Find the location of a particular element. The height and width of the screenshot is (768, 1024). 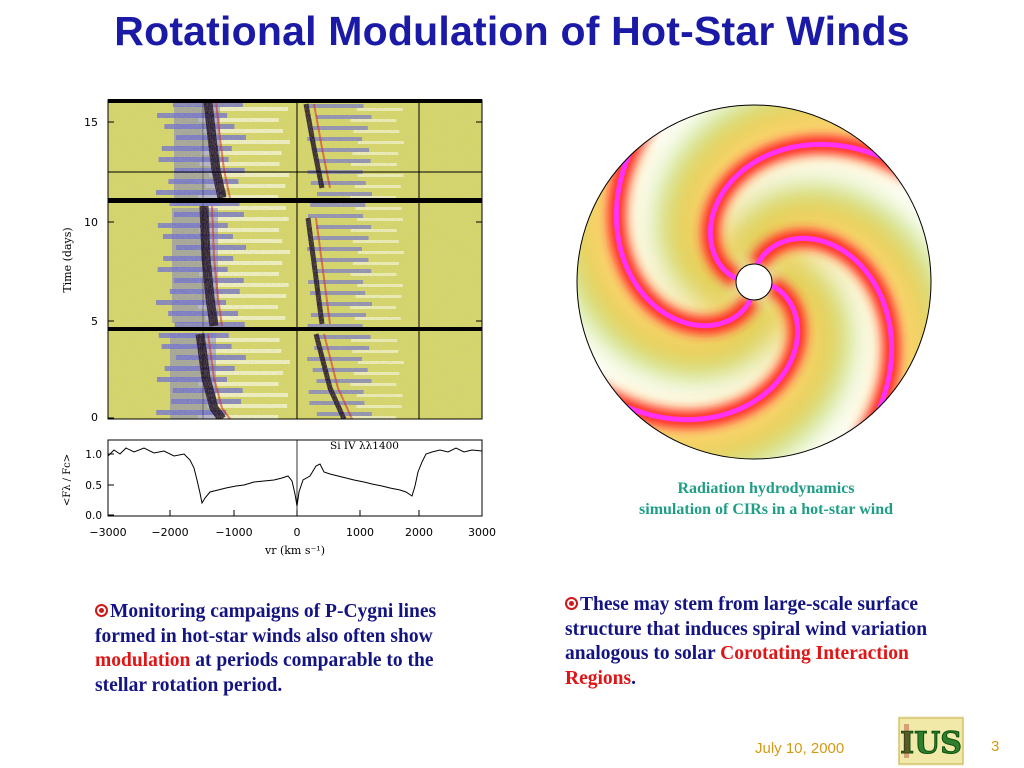

ytick-label: 0.0 is located at coordinates (93, 516).